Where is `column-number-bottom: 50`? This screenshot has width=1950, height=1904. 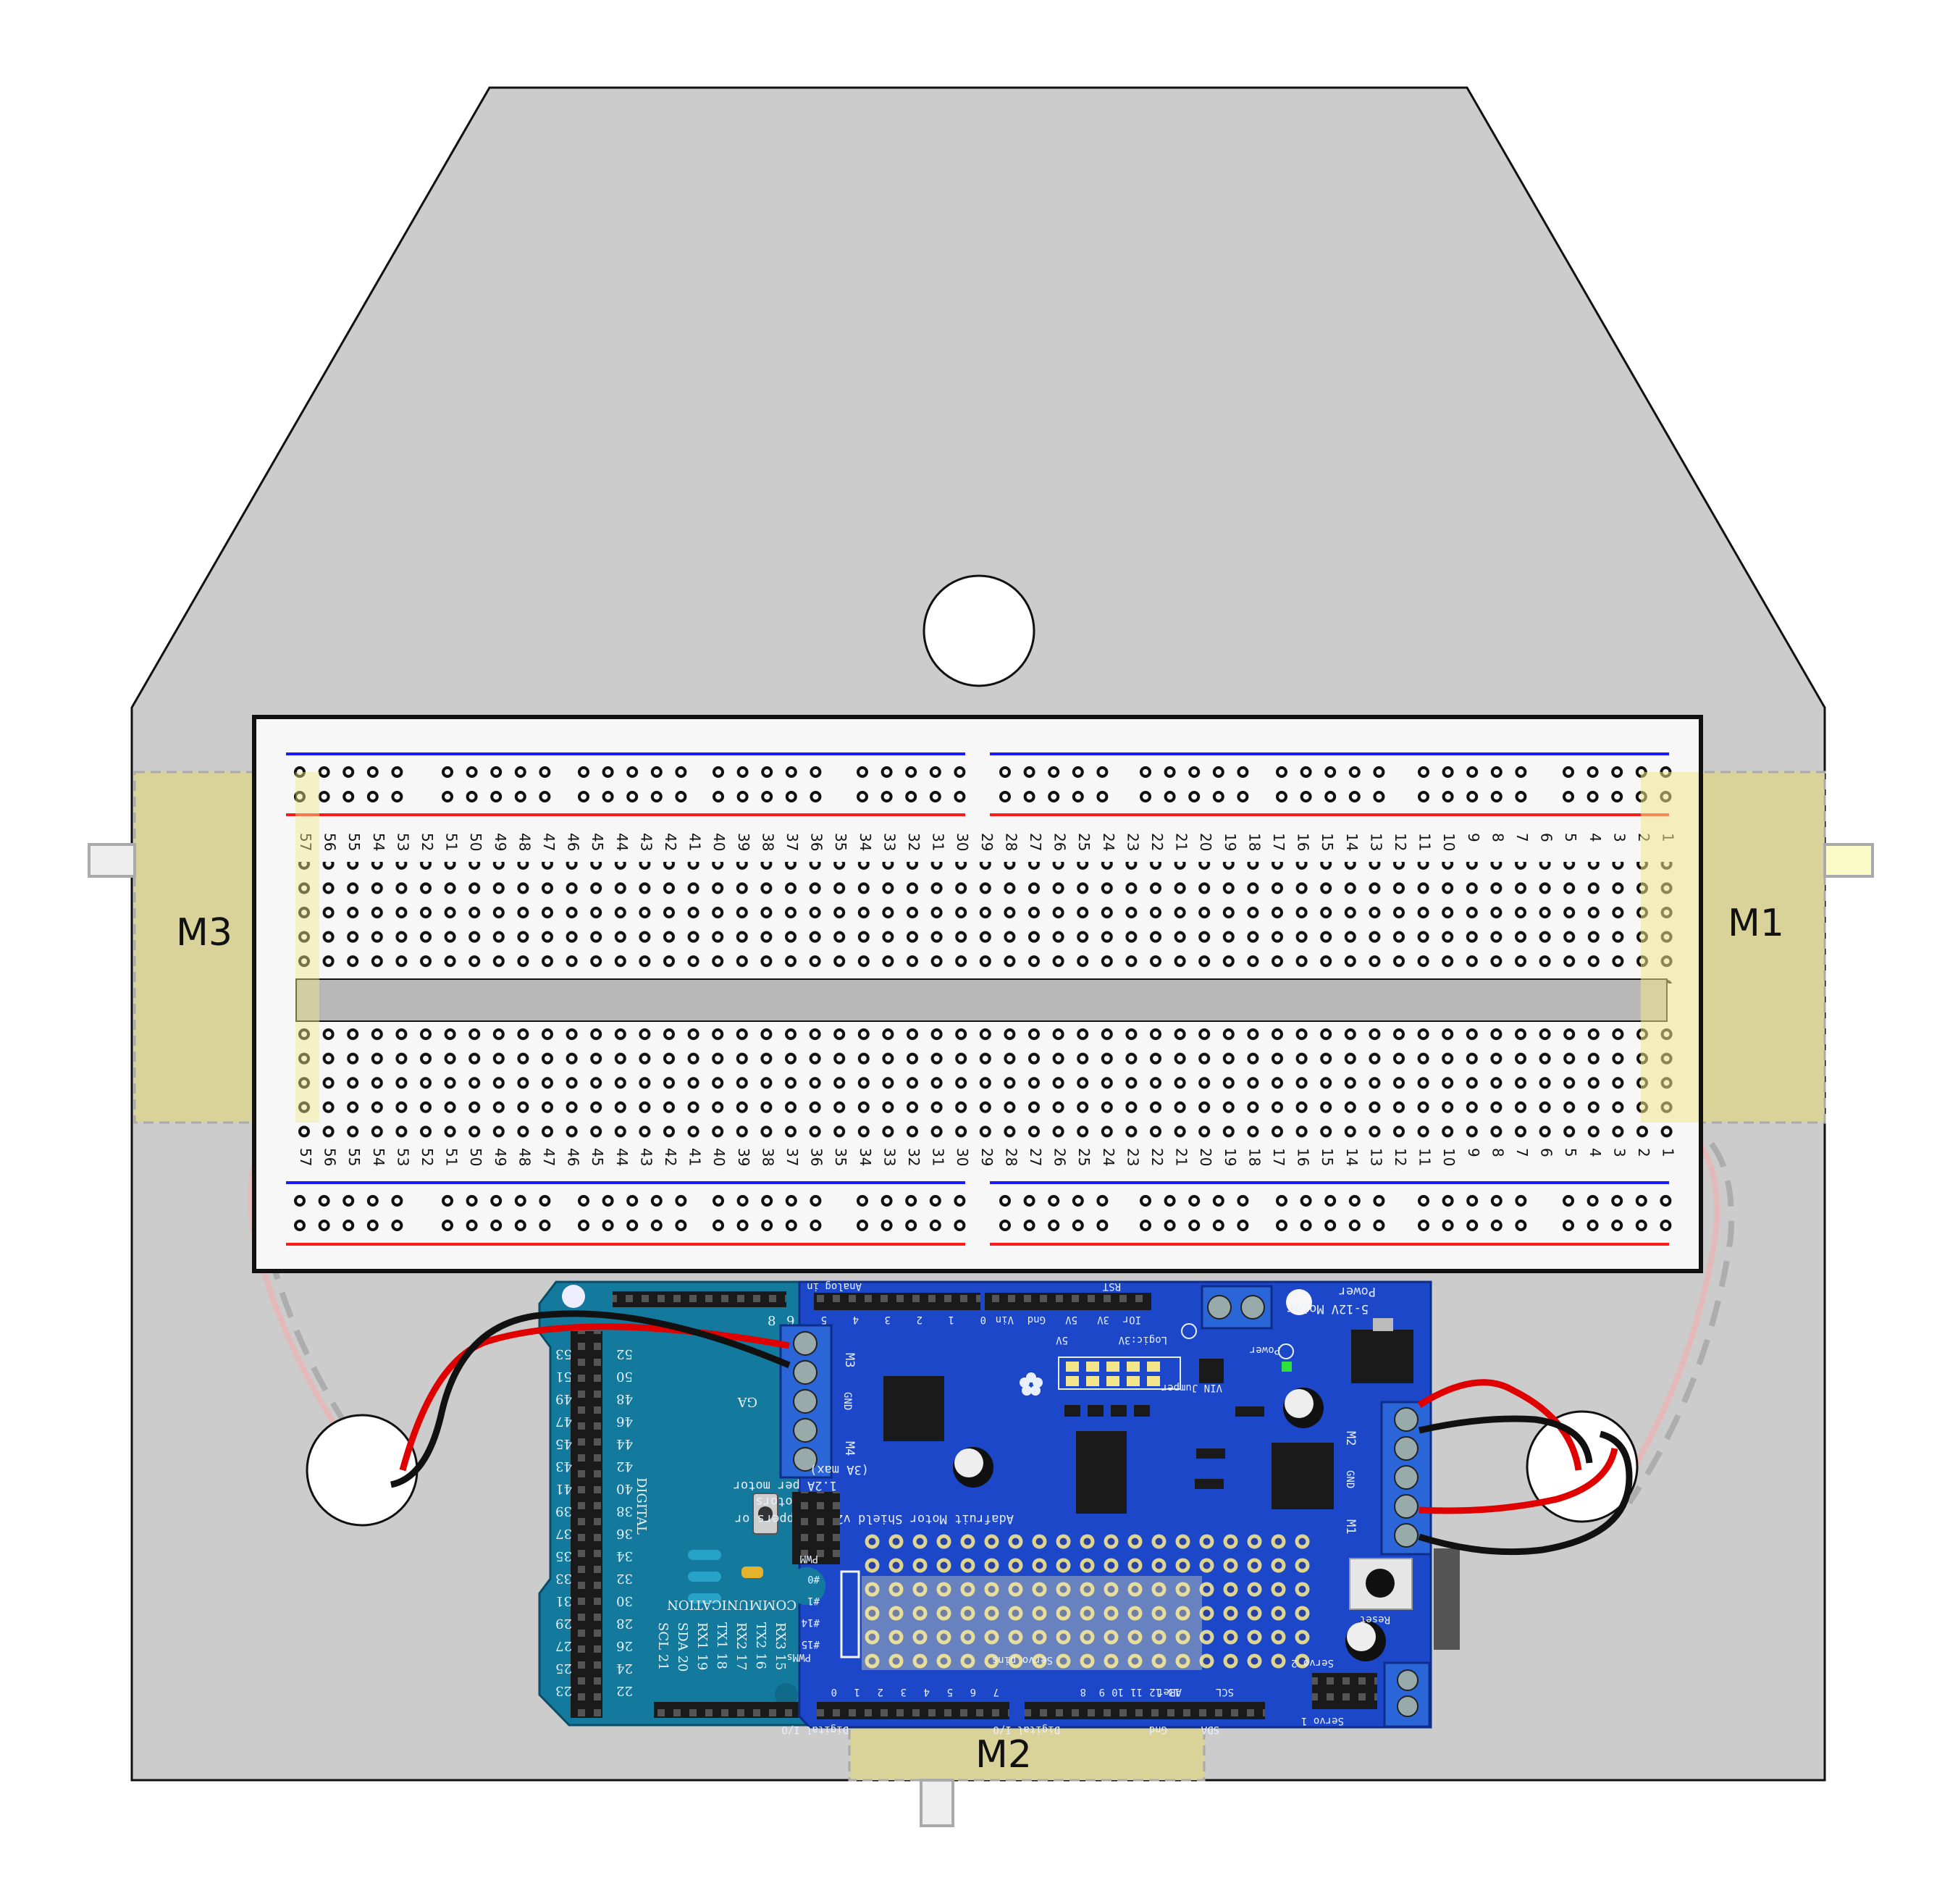
column-number-bottom: 50 is located at coordinates (475, 1157).